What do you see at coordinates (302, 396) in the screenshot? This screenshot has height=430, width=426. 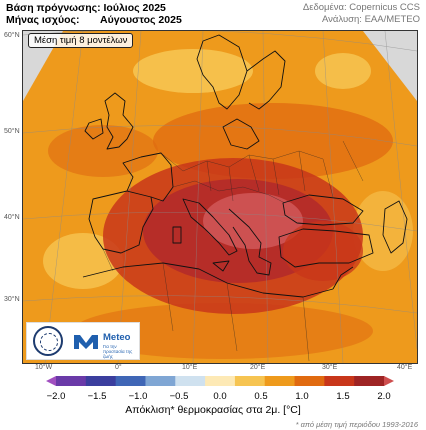 I see `colorbar-tick-label: 1.0` at bounding box center [302, 396].